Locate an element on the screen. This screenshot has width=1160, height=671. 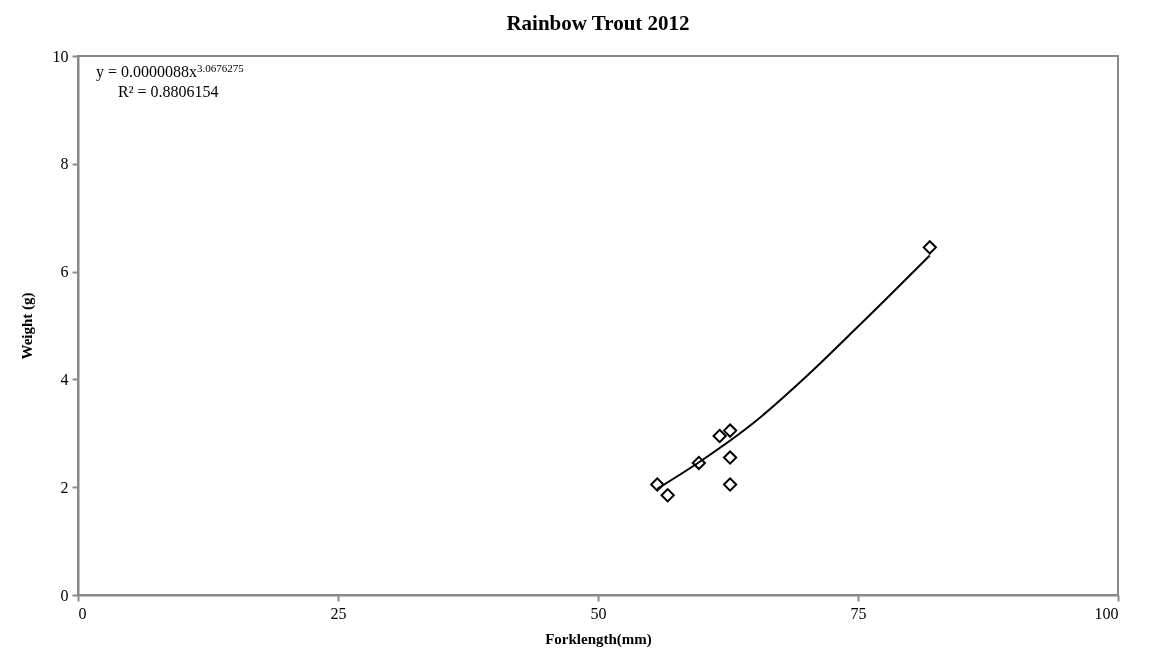
x-tick-label: 0 is located at coordinates (82, 613).